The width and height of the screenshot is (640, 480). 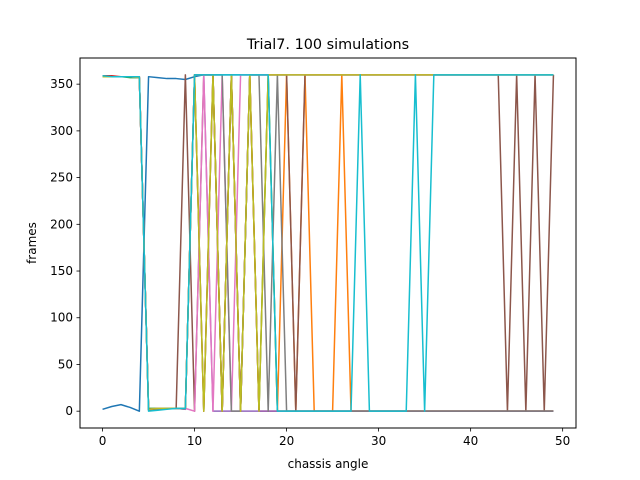 I want to click on y-axis: 0 50 100 150 200 250 300 350, so click(x=65, y=247).